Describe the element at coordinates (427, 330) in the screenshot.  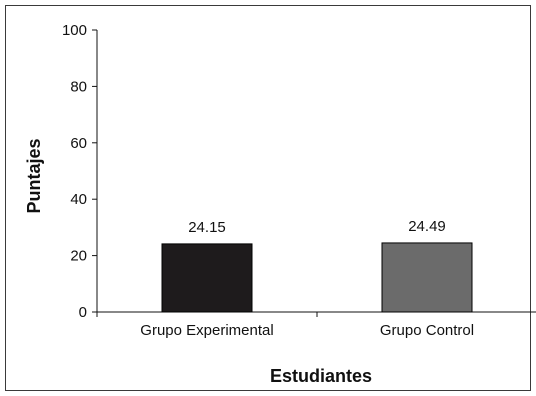
I see `x-tick-label-1: Grupo Control` at that location.